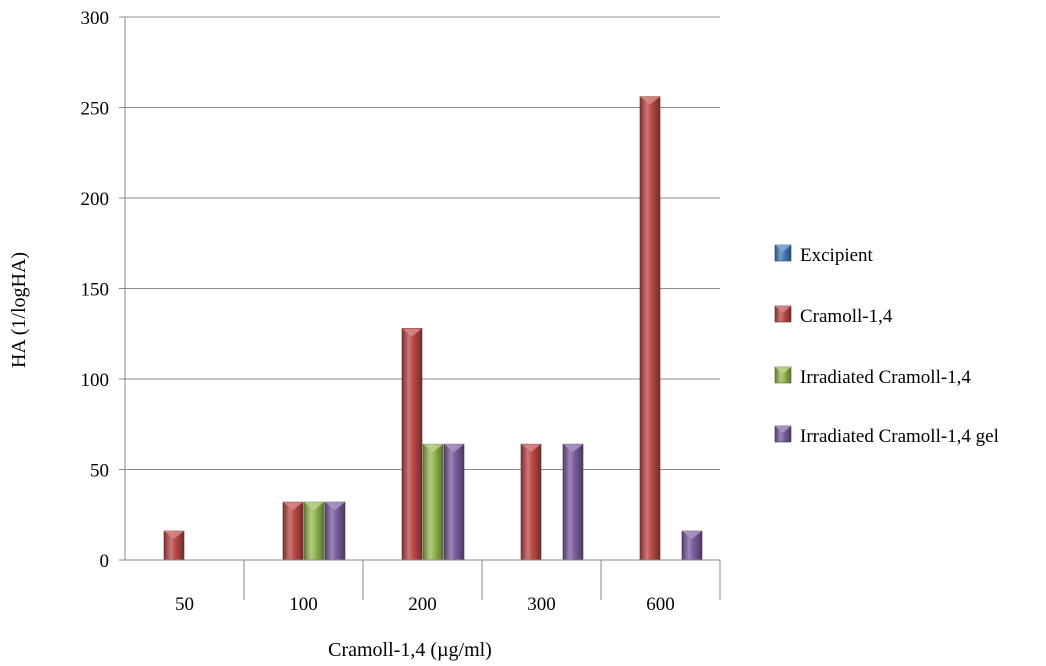 This screenshot has height=666, width=1046. I want to click on legend-item: Irradiated Cramoll-1,4 gel, so click(886, 436).